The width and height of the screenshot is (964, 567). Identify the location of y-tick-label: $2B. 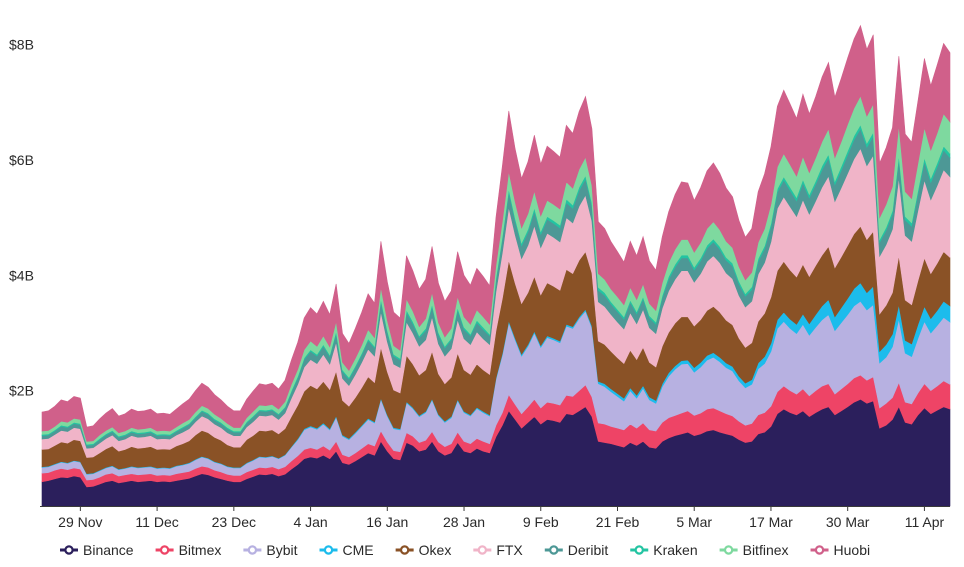
(21, 391).